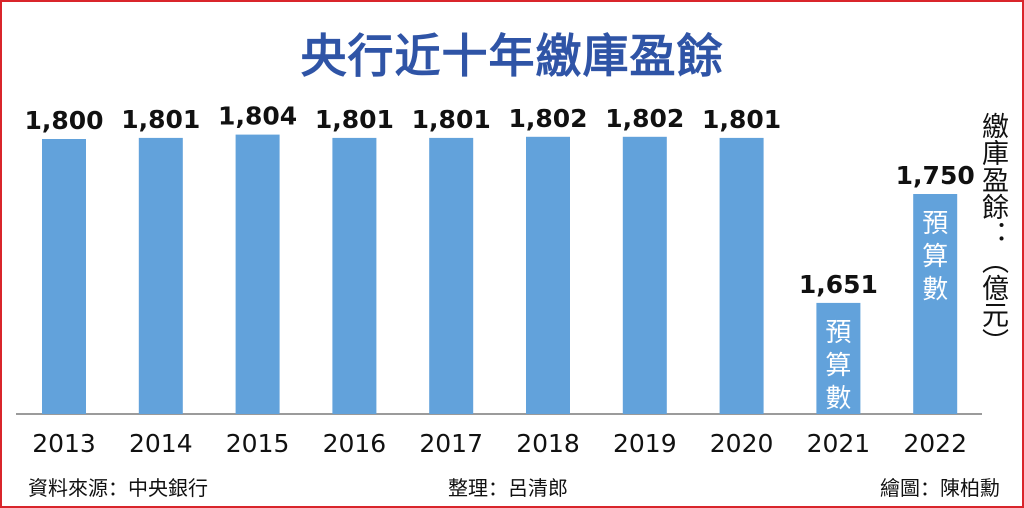 Image resolution: width=1024 pixels, height=508 pixels. I want to click on bar-2020, so click(741, 275).